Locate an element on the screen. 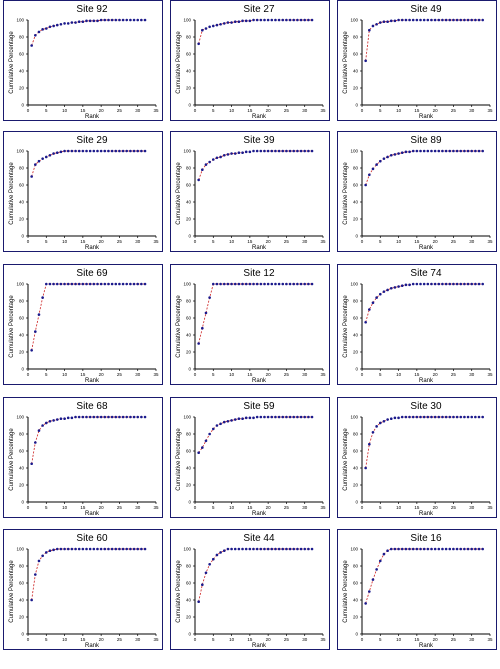 Image resolution: width=500 pixels, height=669 pixels. y-tick-label: 0 is located at coordinates (356, 236).